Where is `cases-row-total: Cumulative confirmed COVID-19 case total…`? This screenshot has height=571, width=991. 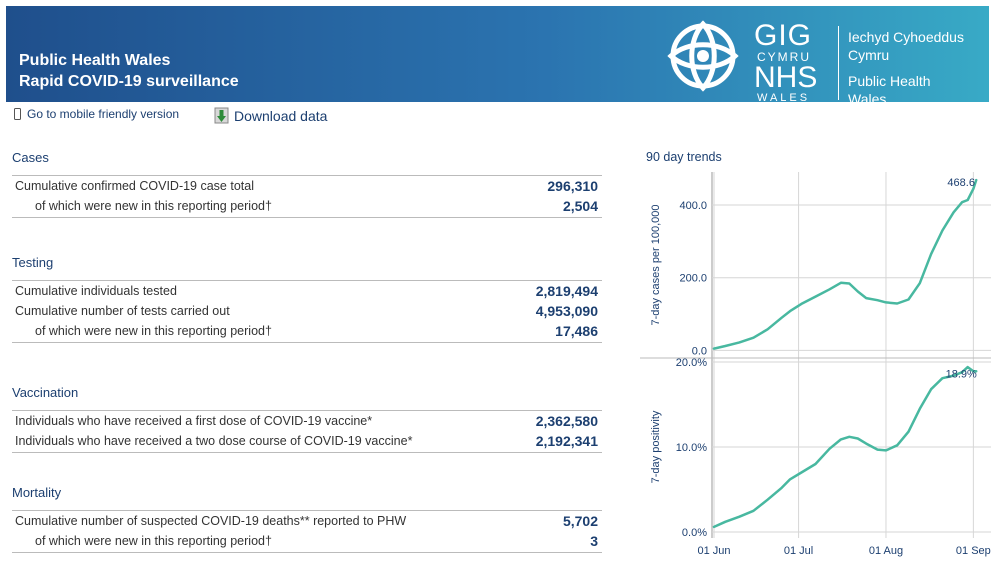
cases-row-total: Cumulative confirmed COVID-19 case total… is located at coordinates (307, 187).